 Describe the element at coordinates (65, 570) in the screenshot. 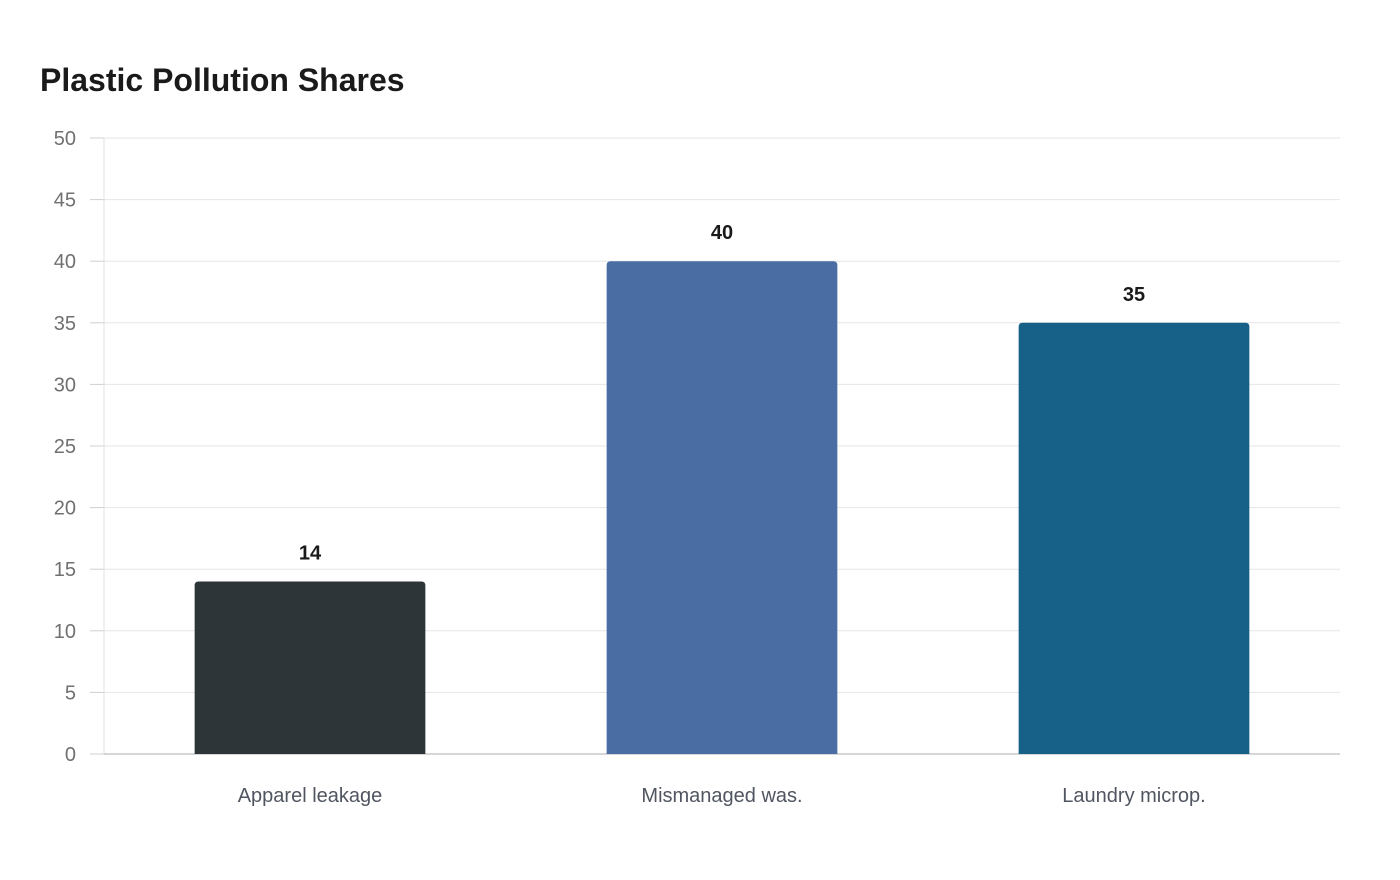

I see `y-tick-label: 15` at that location.